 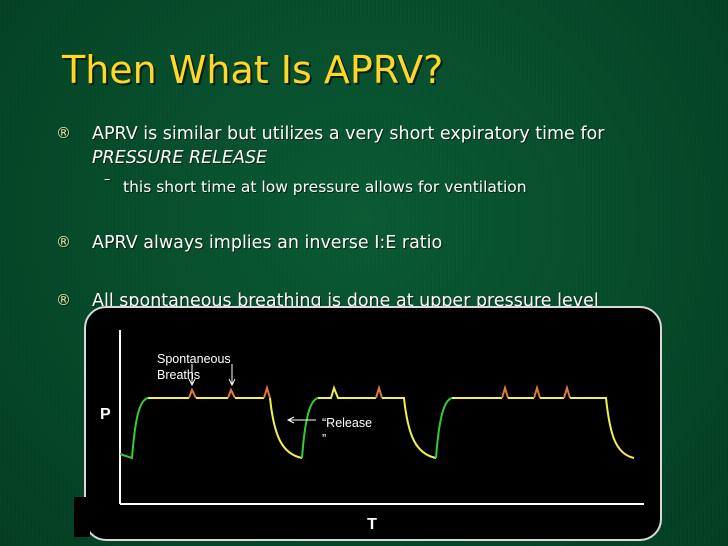 I want to click on release-label-line-1: “Release, so click(x=347, y=423).